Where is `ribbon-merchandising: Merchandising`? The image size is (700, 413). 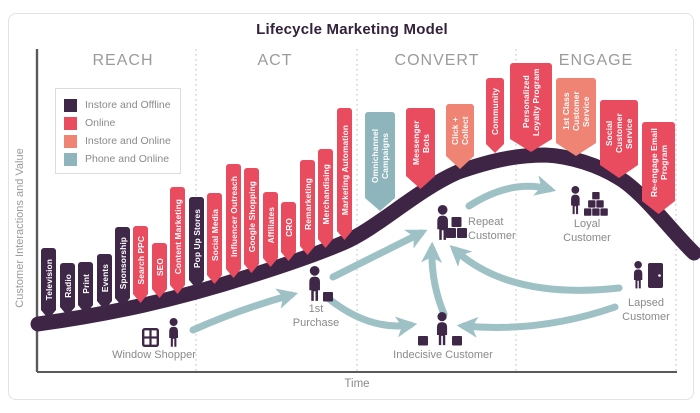 ribbon-merchandising: Merchandising is located at coordinates (325, 198).